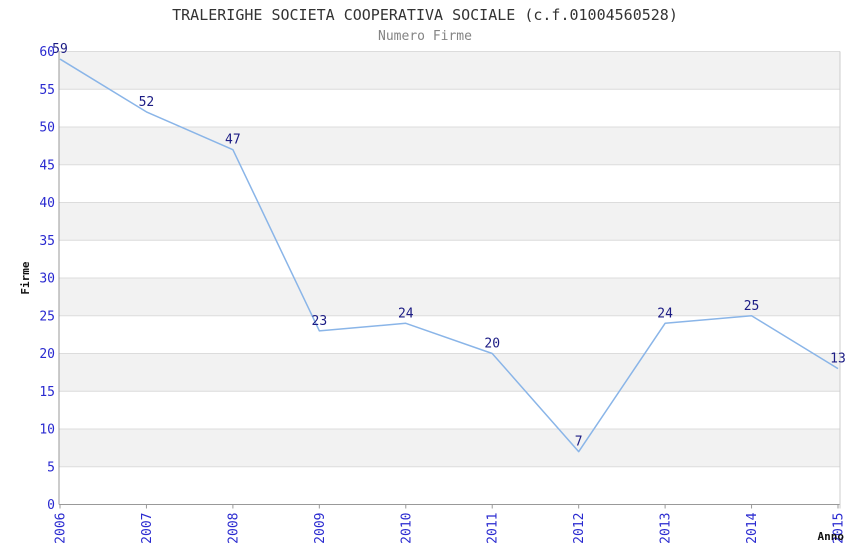 The image size is (850, 550). What do you see at coordinates (61, 528) in the screenshot?
I see `x-tick-label: 2006` at bounding box center [61, 528].